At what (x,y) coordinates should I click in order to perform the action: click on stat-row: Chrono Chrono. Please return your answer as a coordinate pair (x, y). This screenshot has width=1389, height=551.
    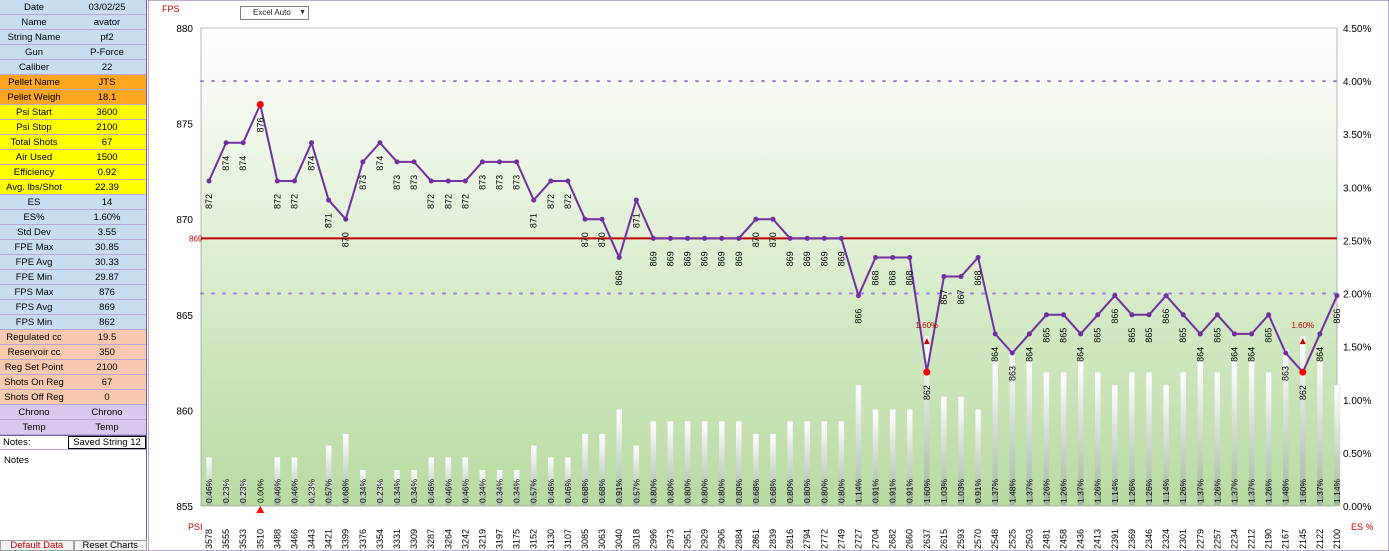
    Looking at the image, I should click on (73, 412).